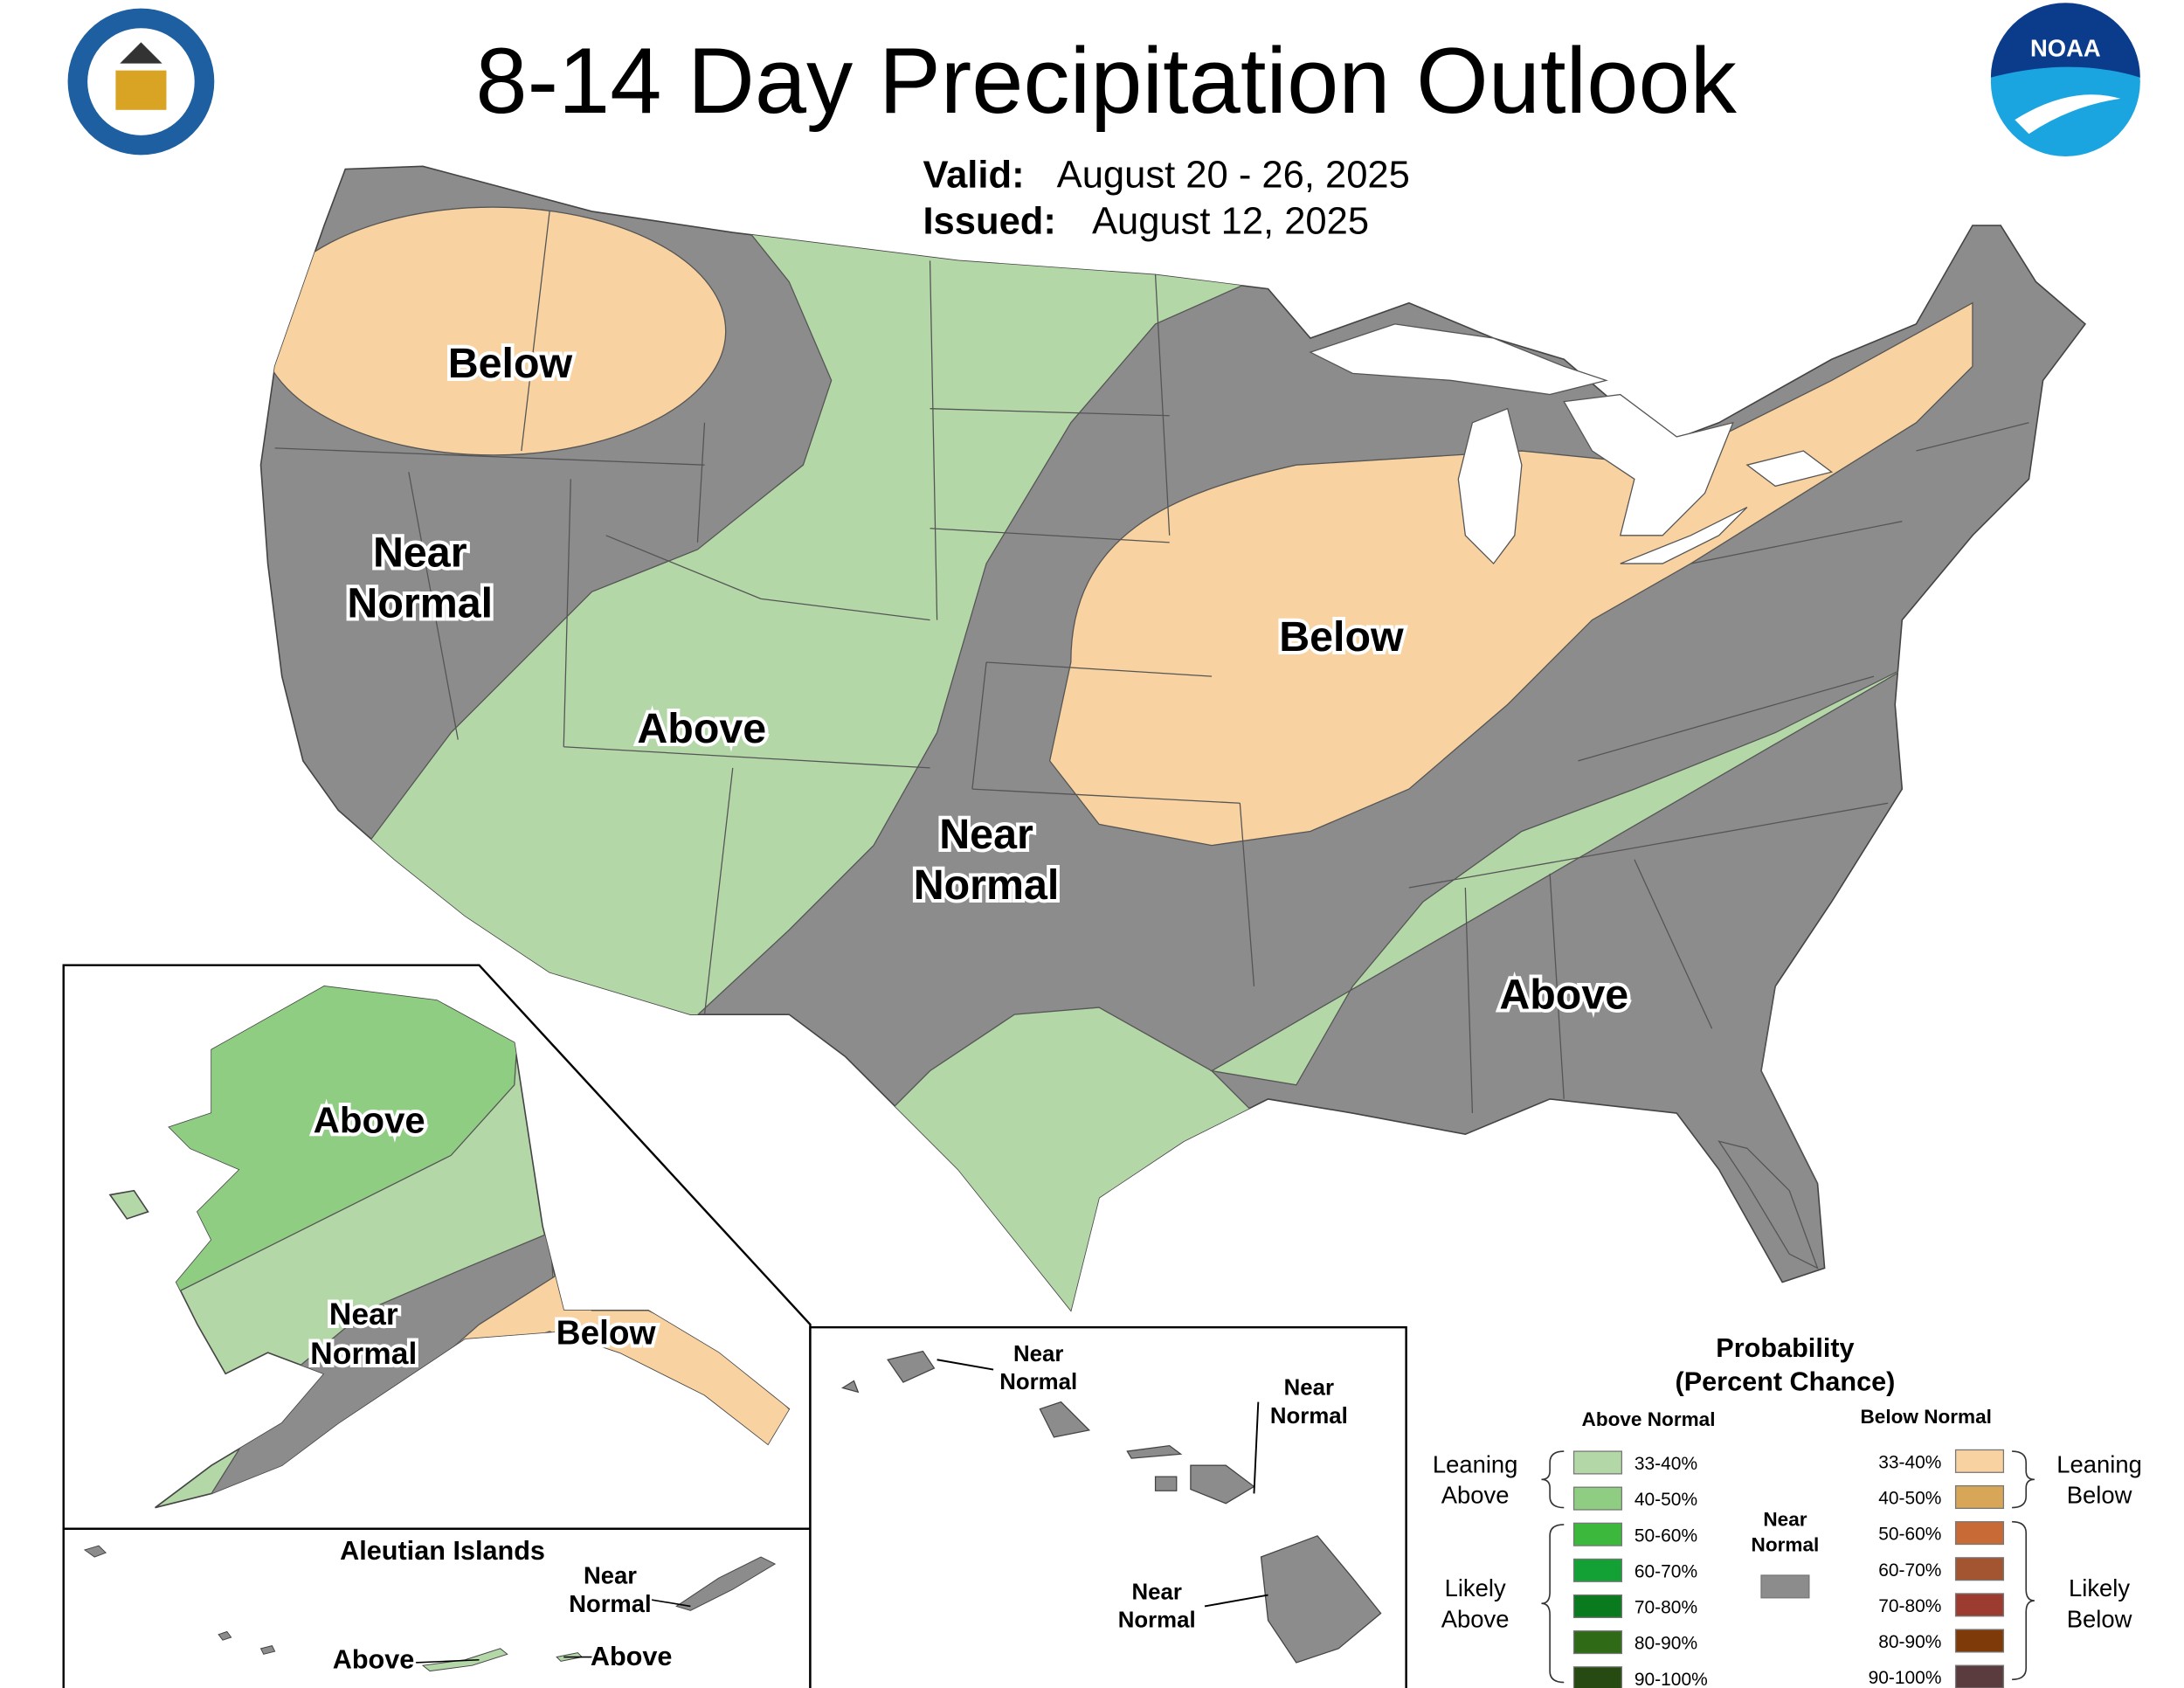  I want to click on alaska-label: Below, so click(606, 1333).